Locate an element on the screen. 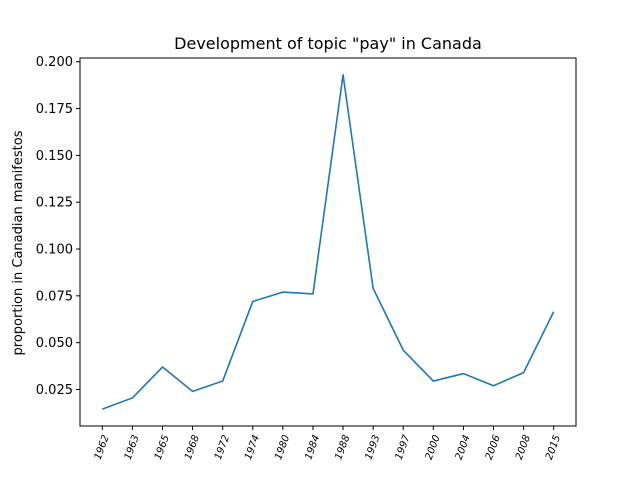 The height and width of the screenshot is (480, 640). y-tick-label: 0.025 is located at coordinates (54, 390).